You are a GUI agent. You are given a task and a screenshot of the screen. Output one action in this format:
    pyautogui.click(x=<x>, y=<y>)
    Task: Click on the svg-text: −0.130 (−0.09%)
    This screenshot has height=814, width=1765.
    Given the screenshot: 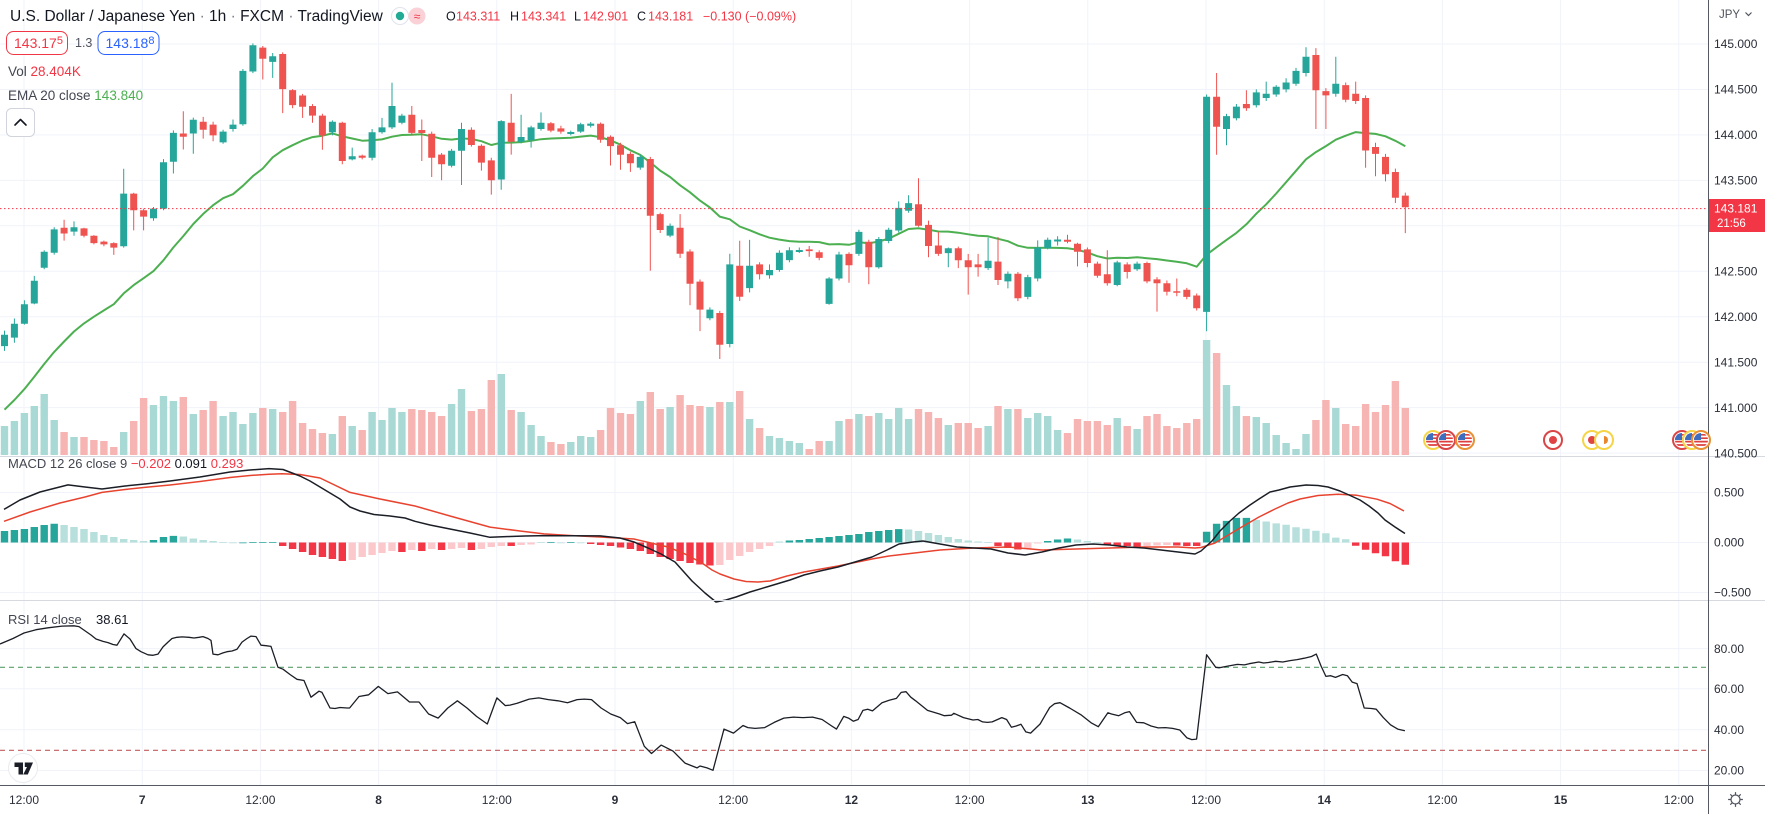 What is the action you would take?
    pyautogui.click(x=749, y=17)
    